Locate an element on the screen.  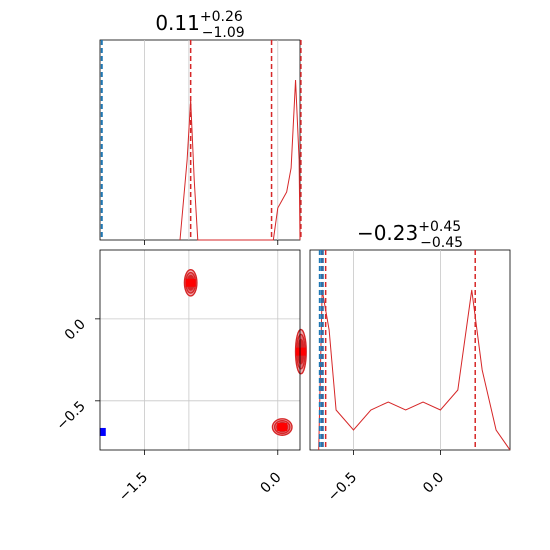
panel-title-param-1: 0.11+0.26 −1.09 is located at coordinates (199, 25).